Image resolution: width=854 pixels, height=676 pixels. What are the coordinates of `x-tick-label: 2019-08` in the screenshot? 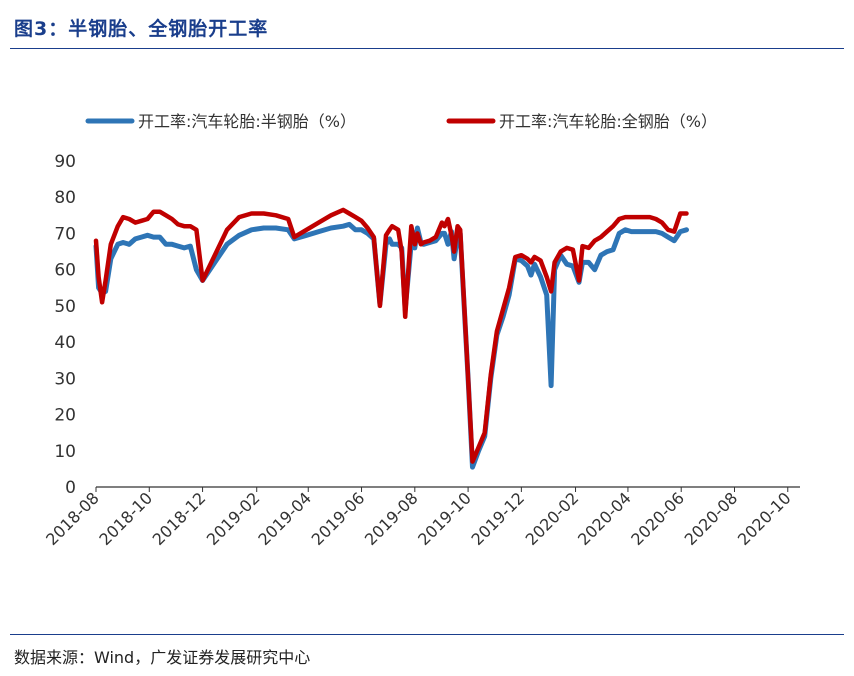 It's located at (391, 518).